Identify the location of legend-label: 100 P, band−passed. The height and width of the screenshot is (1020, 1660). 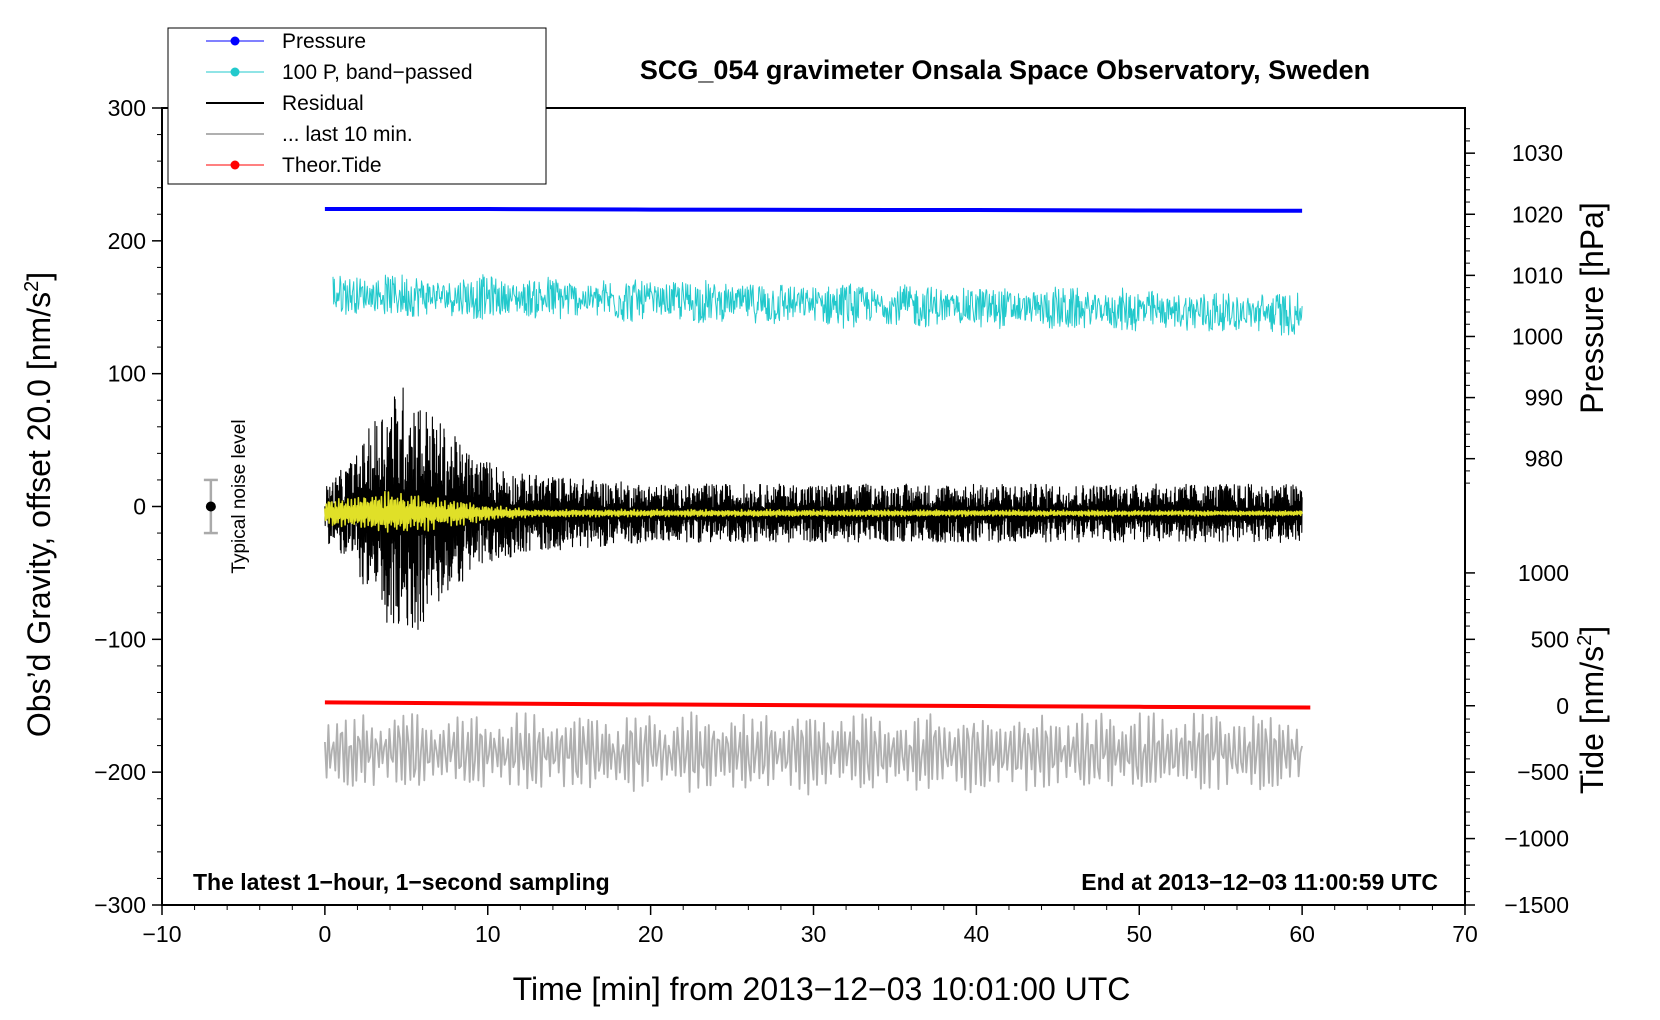
(377, 72).